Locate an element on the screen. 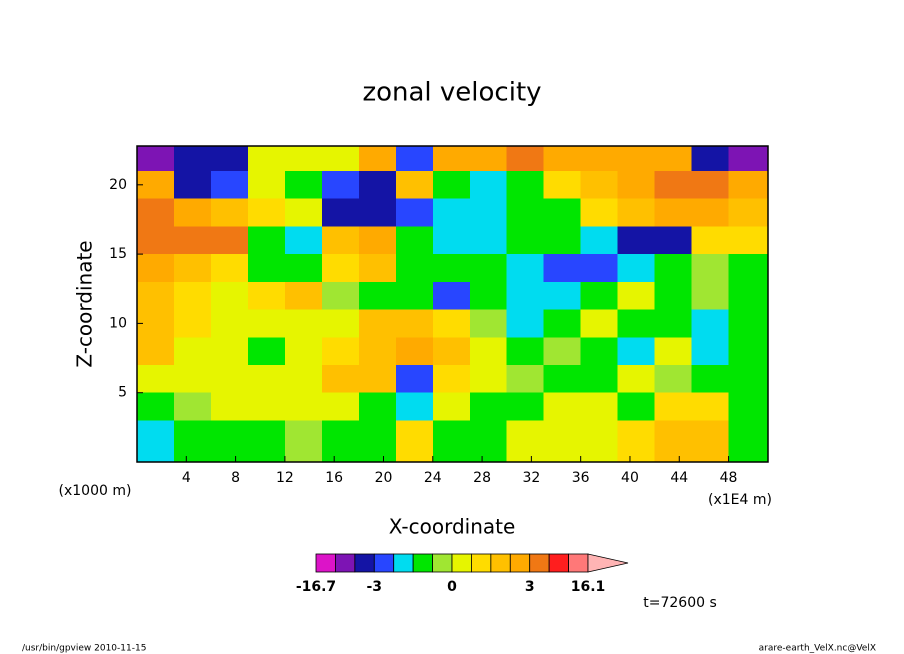 The height and width of the screenshot is (654, 904). x-tick-label: 20 is located at coordinates (384, 478).